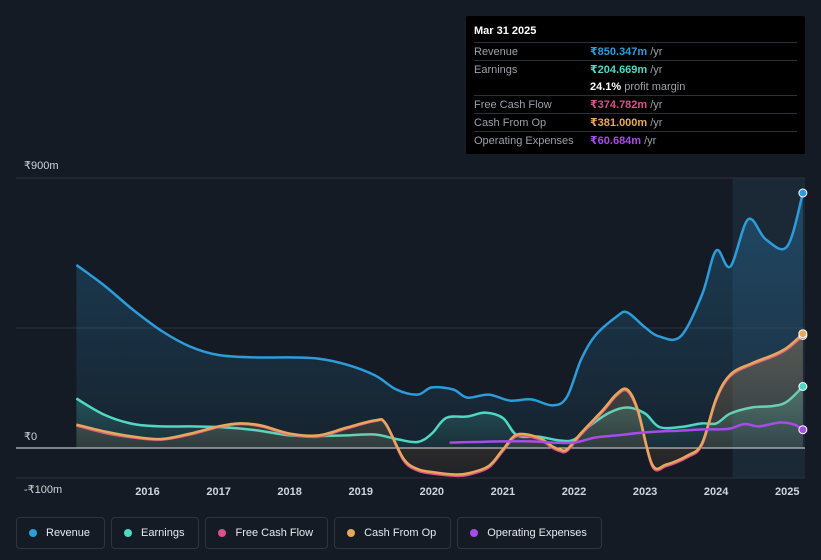 The image size is (821, 560). Describe the element at coordinates (513, 104) in the screenshot. I see `tooltip-label: Free Cash Flow` at that location.